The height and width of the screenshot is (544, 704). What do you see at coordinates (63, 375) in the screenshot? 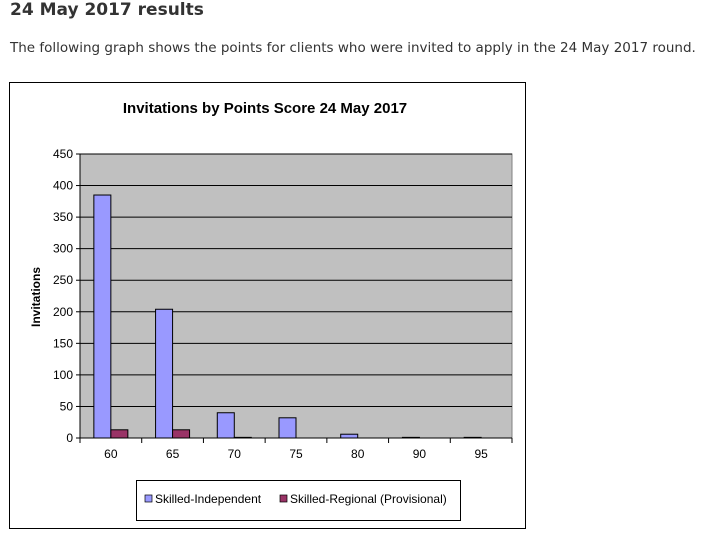
I see `y-tick-label: 100` at bounding box center [63, 375].